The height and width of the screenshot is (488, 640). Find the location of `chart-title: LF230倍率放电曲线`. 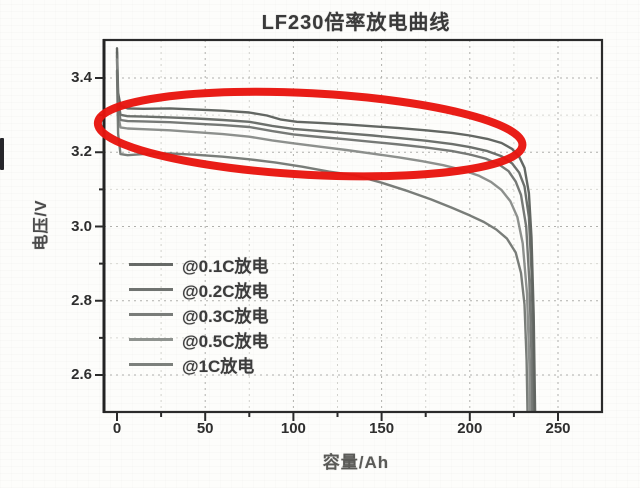

chart-title: LF230倍率放电曲线 is located at coordinates (356, 23).